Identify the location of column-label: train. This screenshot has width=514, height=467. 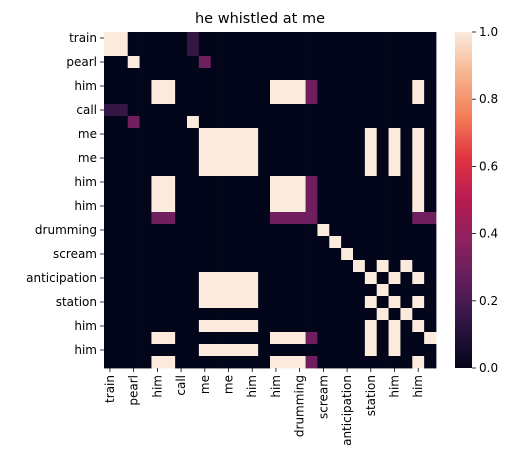
(110, 389).